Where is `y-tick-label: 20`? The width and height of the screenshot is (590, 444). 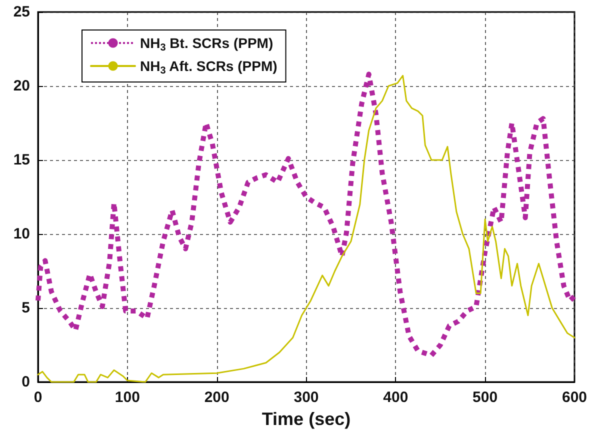
y-tick-label: 20 is located at coordinates (21, 86).